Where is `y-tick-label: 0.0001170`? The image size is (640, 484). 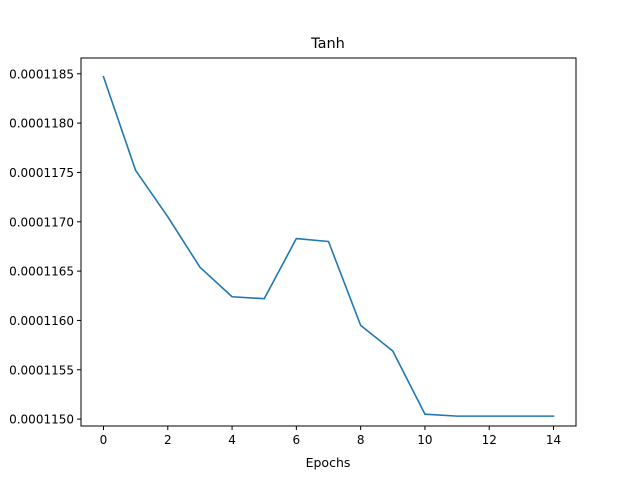 y-tick-label: 0.0001170 is located at coordinates (41, 222).